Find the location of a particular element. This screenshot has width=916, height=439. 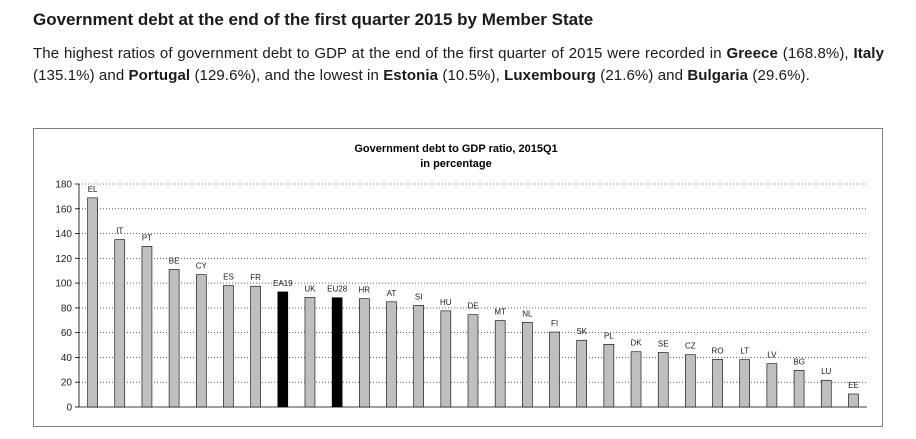

bar-bg is located at coordinates (799, 389).